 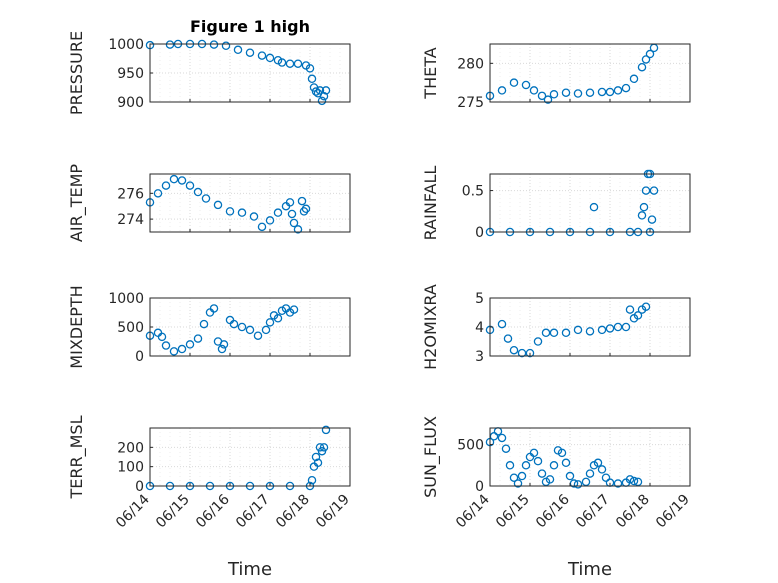 What do you see at coordinates (479, 328) in the screenshot?
I see `y-tick-label: 4` at bounding box center [479, 328].